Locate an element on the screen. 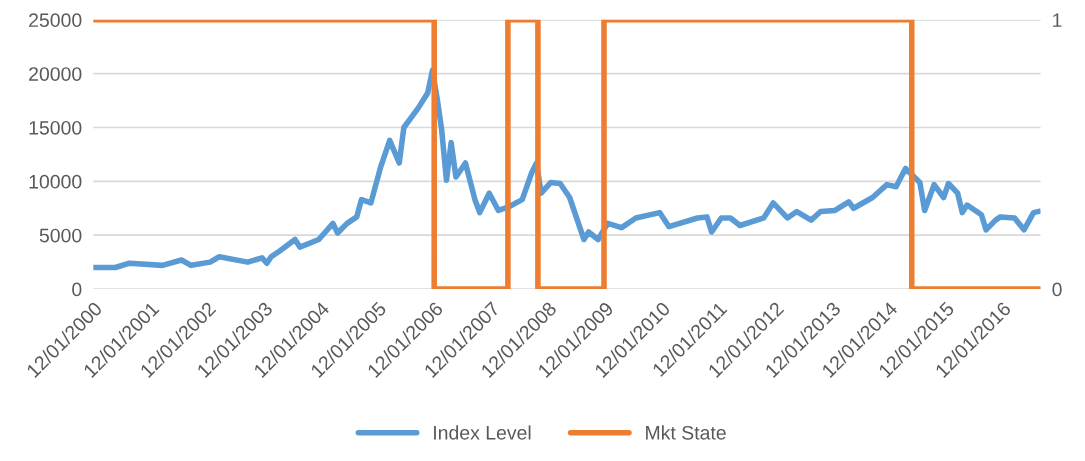  y-tick-label: 15000 is located at coordinates (55, 127).